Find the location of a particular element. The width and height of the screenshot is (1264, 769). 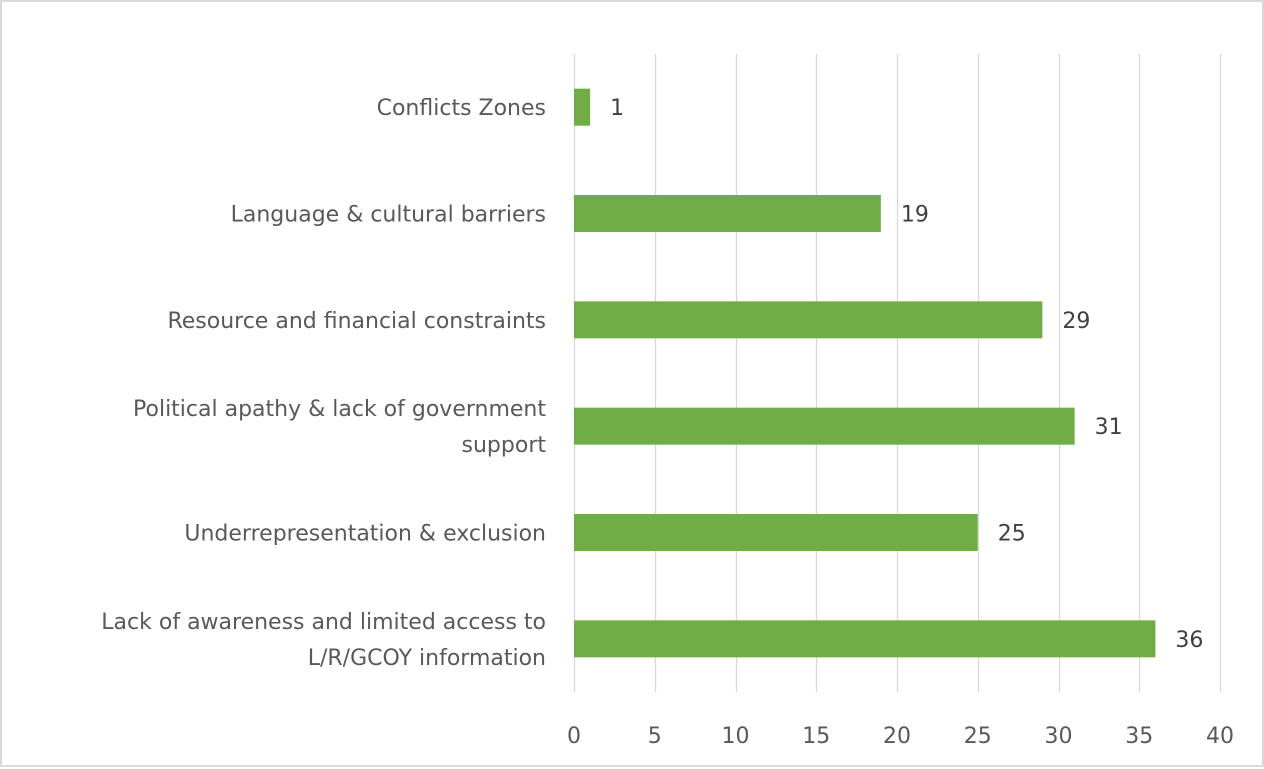

data-label-2: 29 is located at coordinates (1076, 321).